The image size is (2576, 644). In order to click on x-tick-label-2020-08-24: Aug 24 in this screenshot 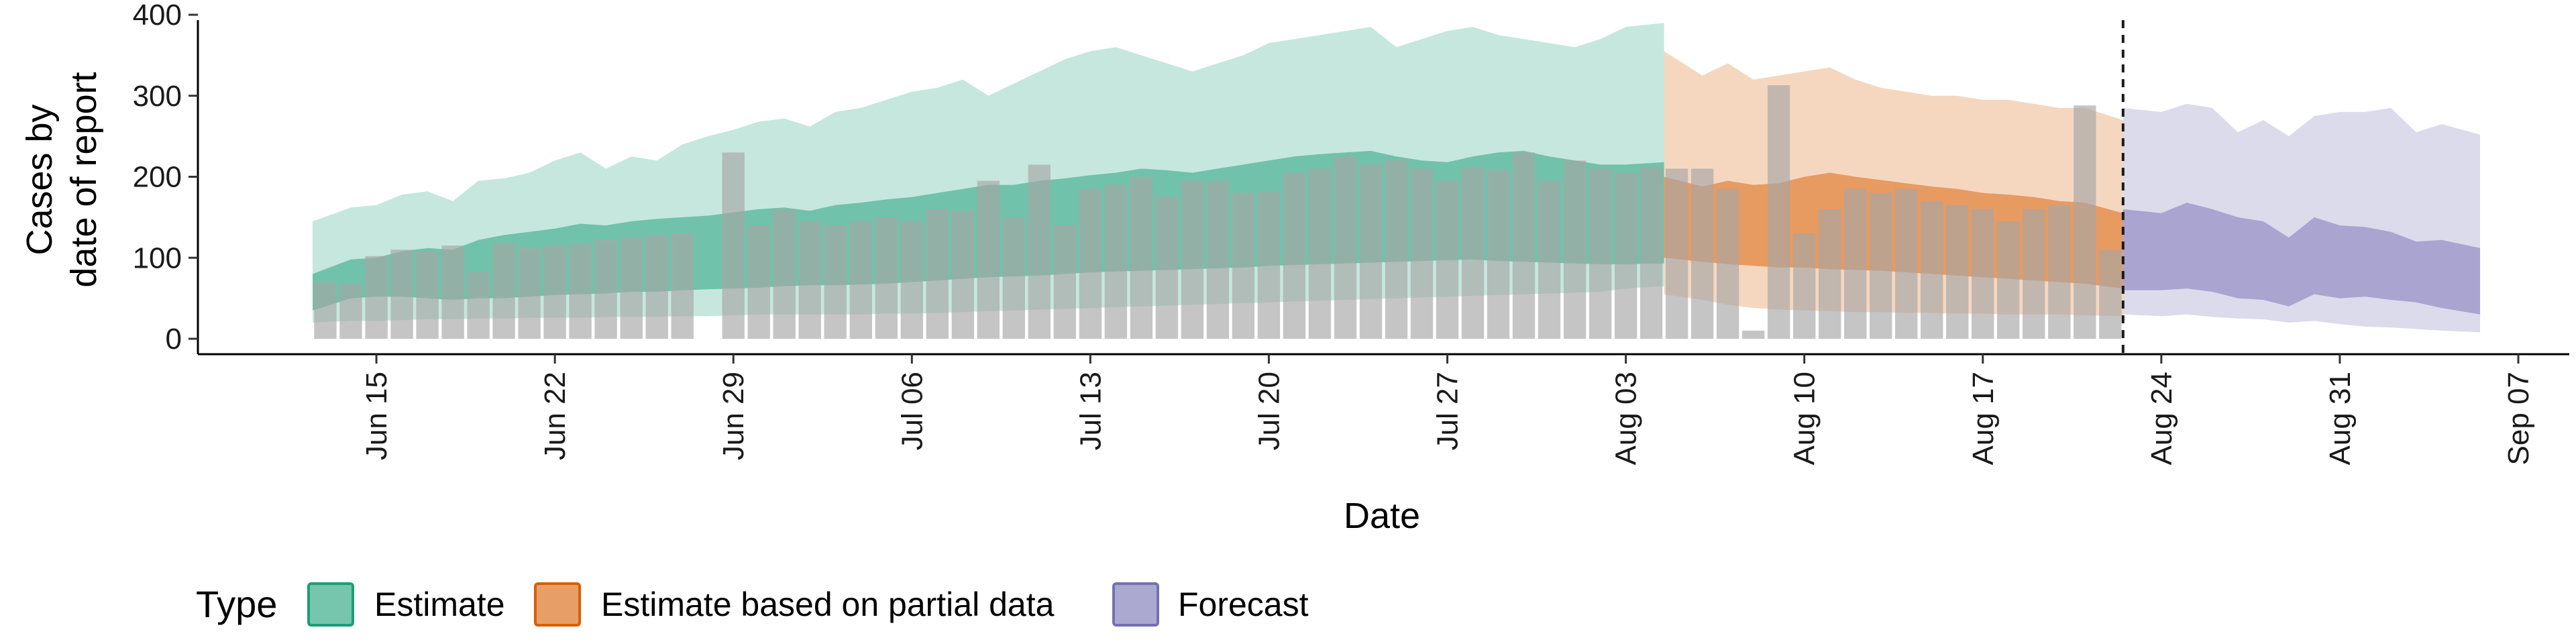, I will do `click(2161, 418)`.